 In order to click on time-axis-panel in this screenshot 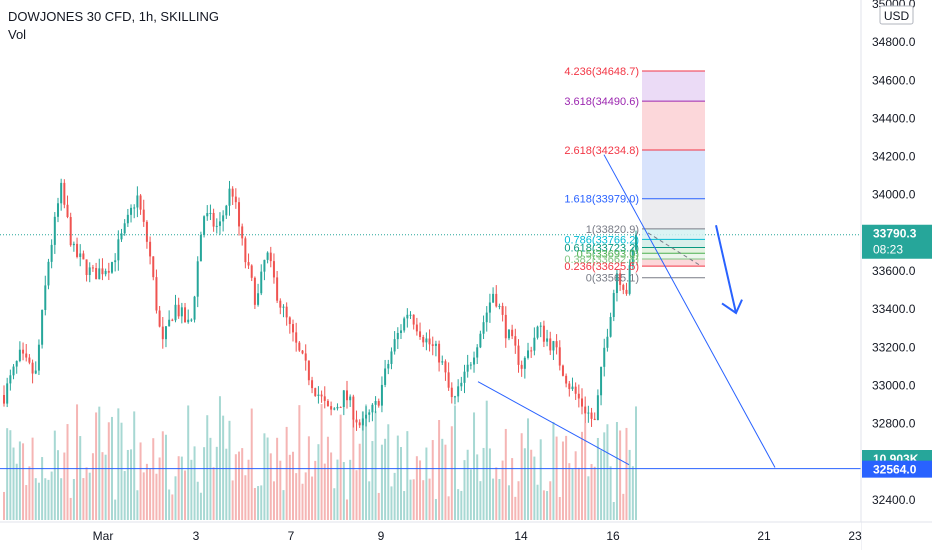, I will do `click(430, 536)`.